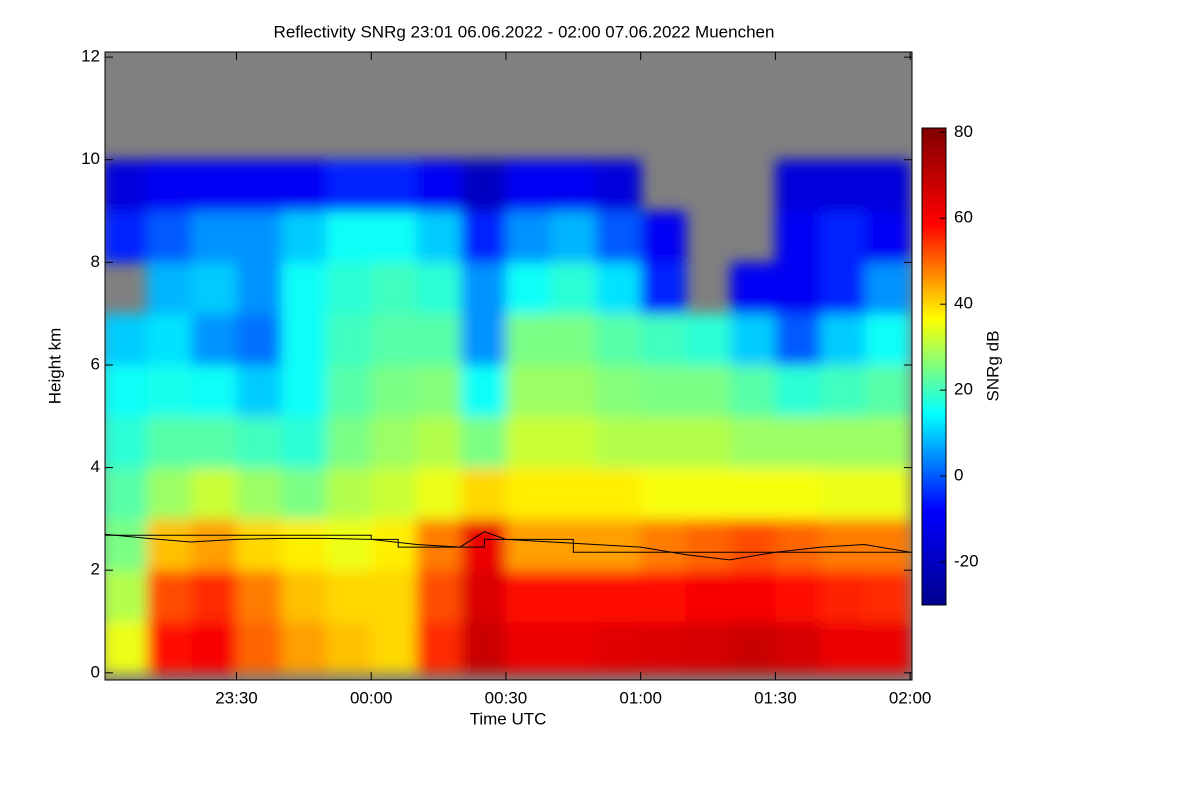  Describe the element at coordinates (90, 158) in the screenshot. I see `y-tick-label: 10` at that location.